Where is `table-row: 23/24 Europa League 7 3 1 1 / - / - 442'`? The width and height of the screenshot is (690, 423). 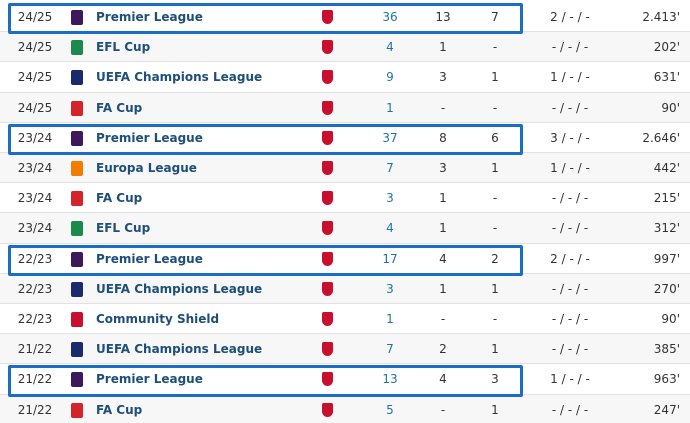
table-row: 23/24 Europa League 7 3 1 1 / - / - 442' is located at coordinates (345, 168).